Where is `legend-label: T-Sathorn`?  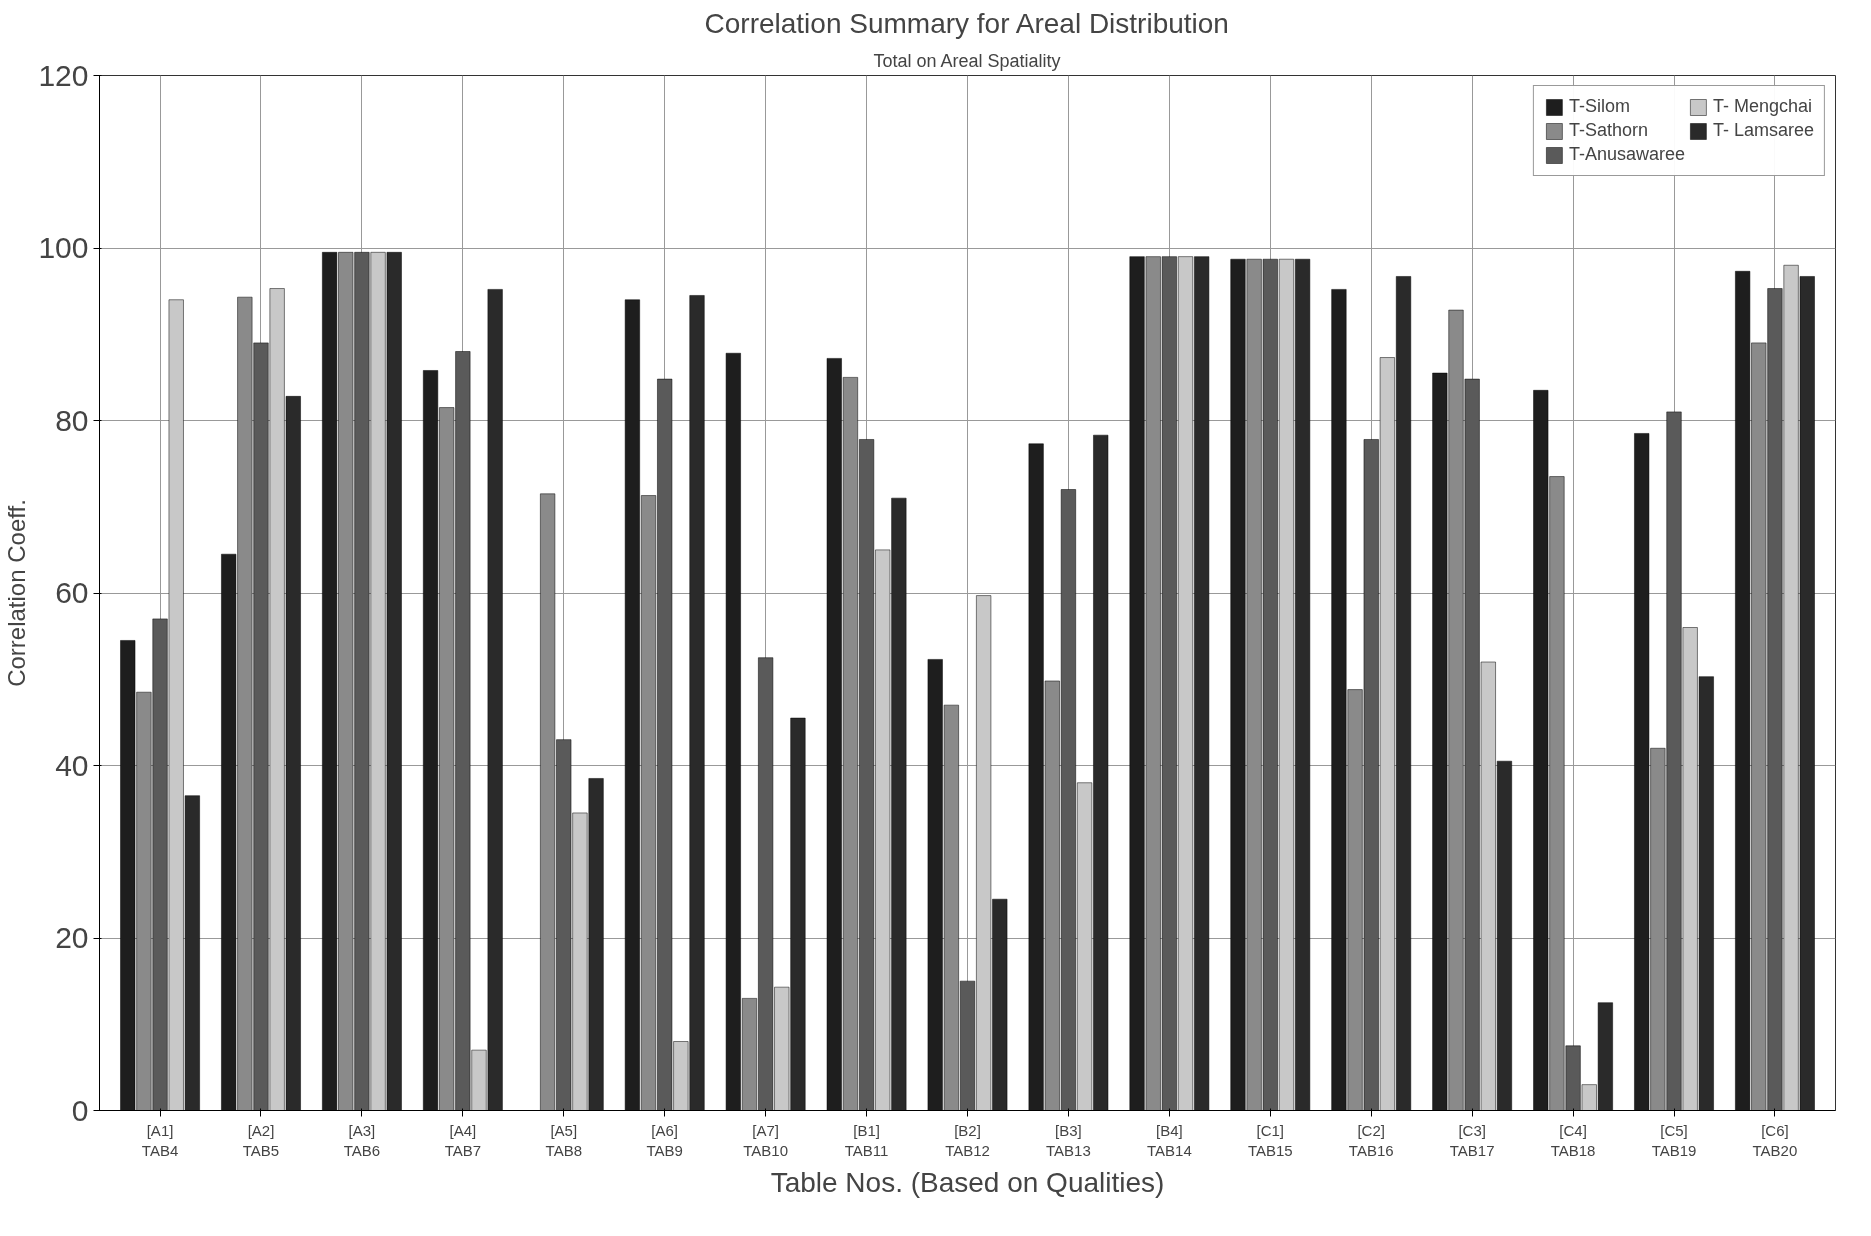 legend-label: T-Sathorn is located at coordinates (1608, 130).